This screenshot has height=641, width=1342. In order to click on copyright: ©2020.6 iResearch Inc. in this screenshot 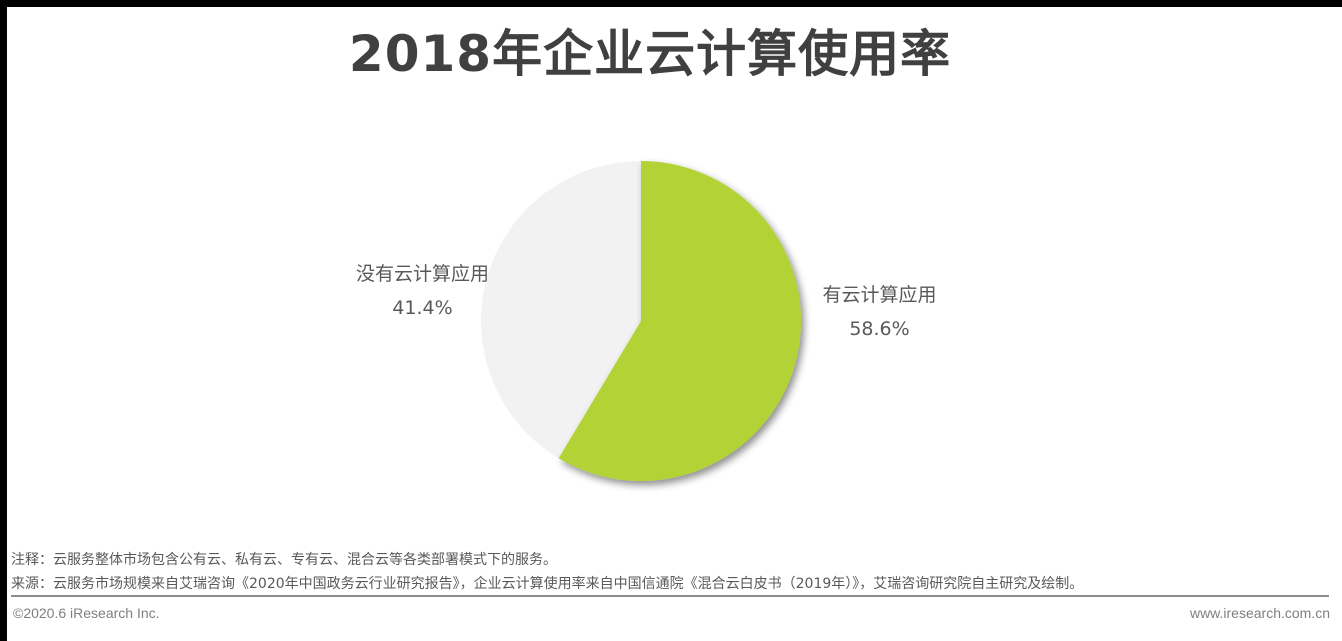, I will do `click(86, 613)`.